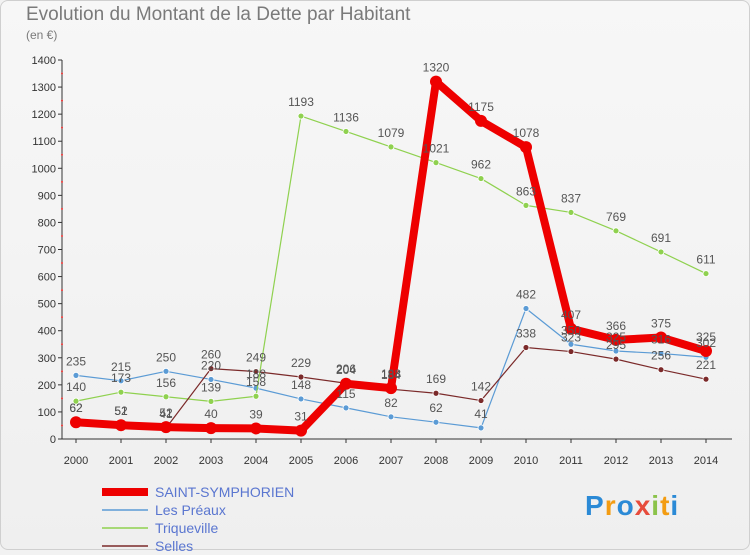  Describe the element at coordinates (187, 528) in the screenshot. I see `legend-label: Triqueville` at that location.